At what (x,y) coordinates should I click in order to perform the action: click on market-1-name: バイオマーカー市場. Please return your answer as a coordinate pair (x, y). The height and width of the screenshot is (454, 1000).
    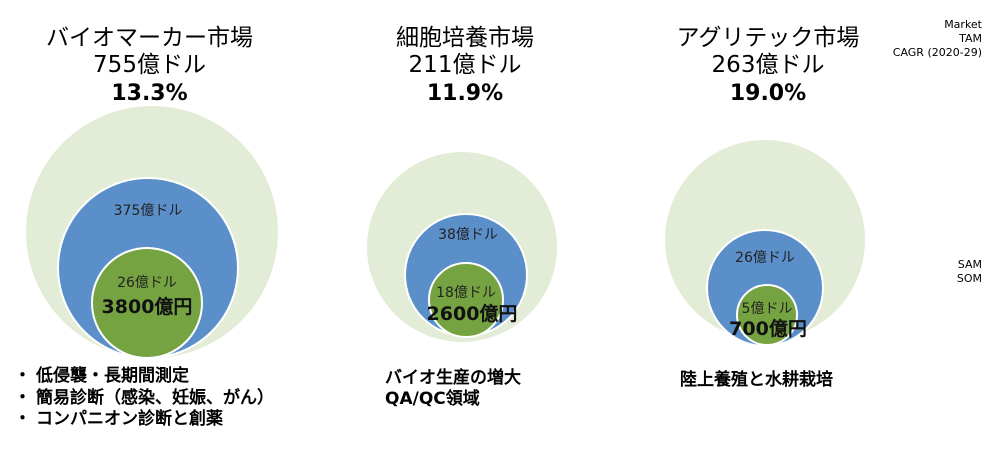
    Looking at the image, I should click on (149, 38).